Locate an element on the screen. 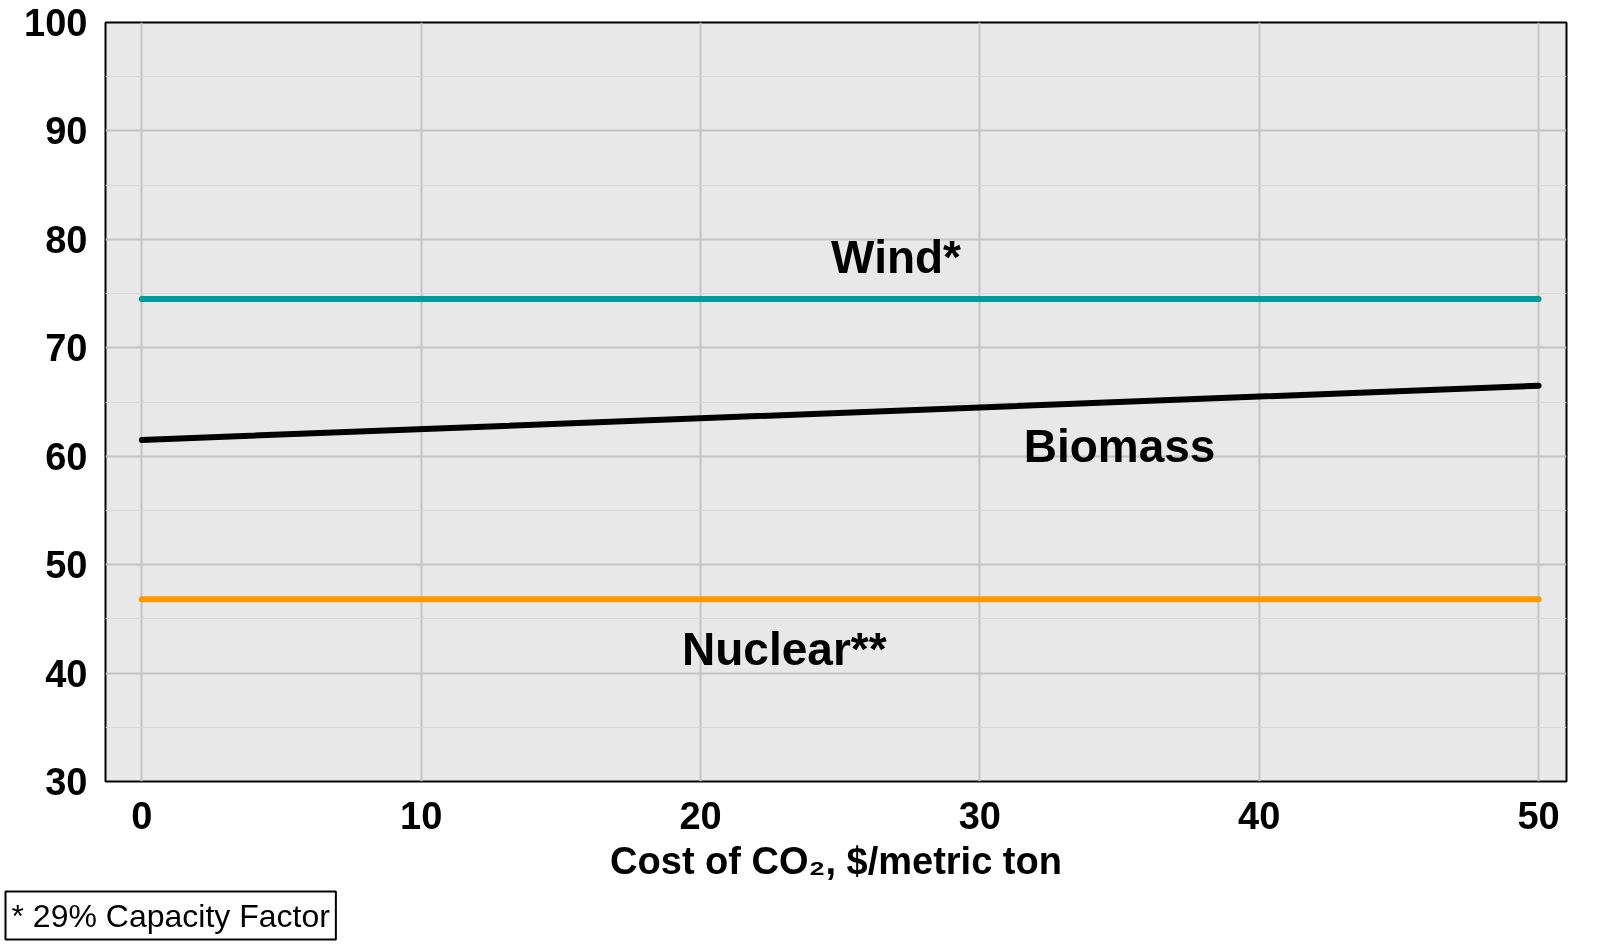 The width and height of the screenshot is (1600, 944). y-tick-label: 70 is located at coordinates (66, 348).